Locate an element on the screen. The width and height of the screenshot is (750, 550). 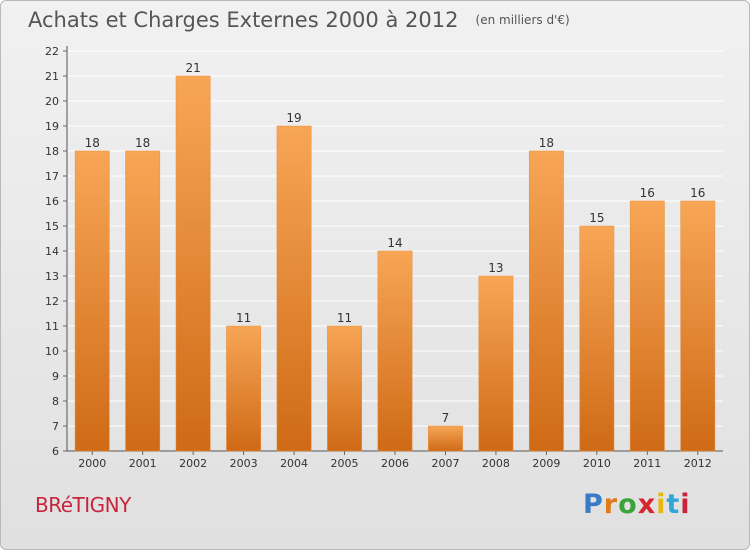
title-text: Achats et Charges Externes 2000 à 2012 is located at coordinates (243, 20).